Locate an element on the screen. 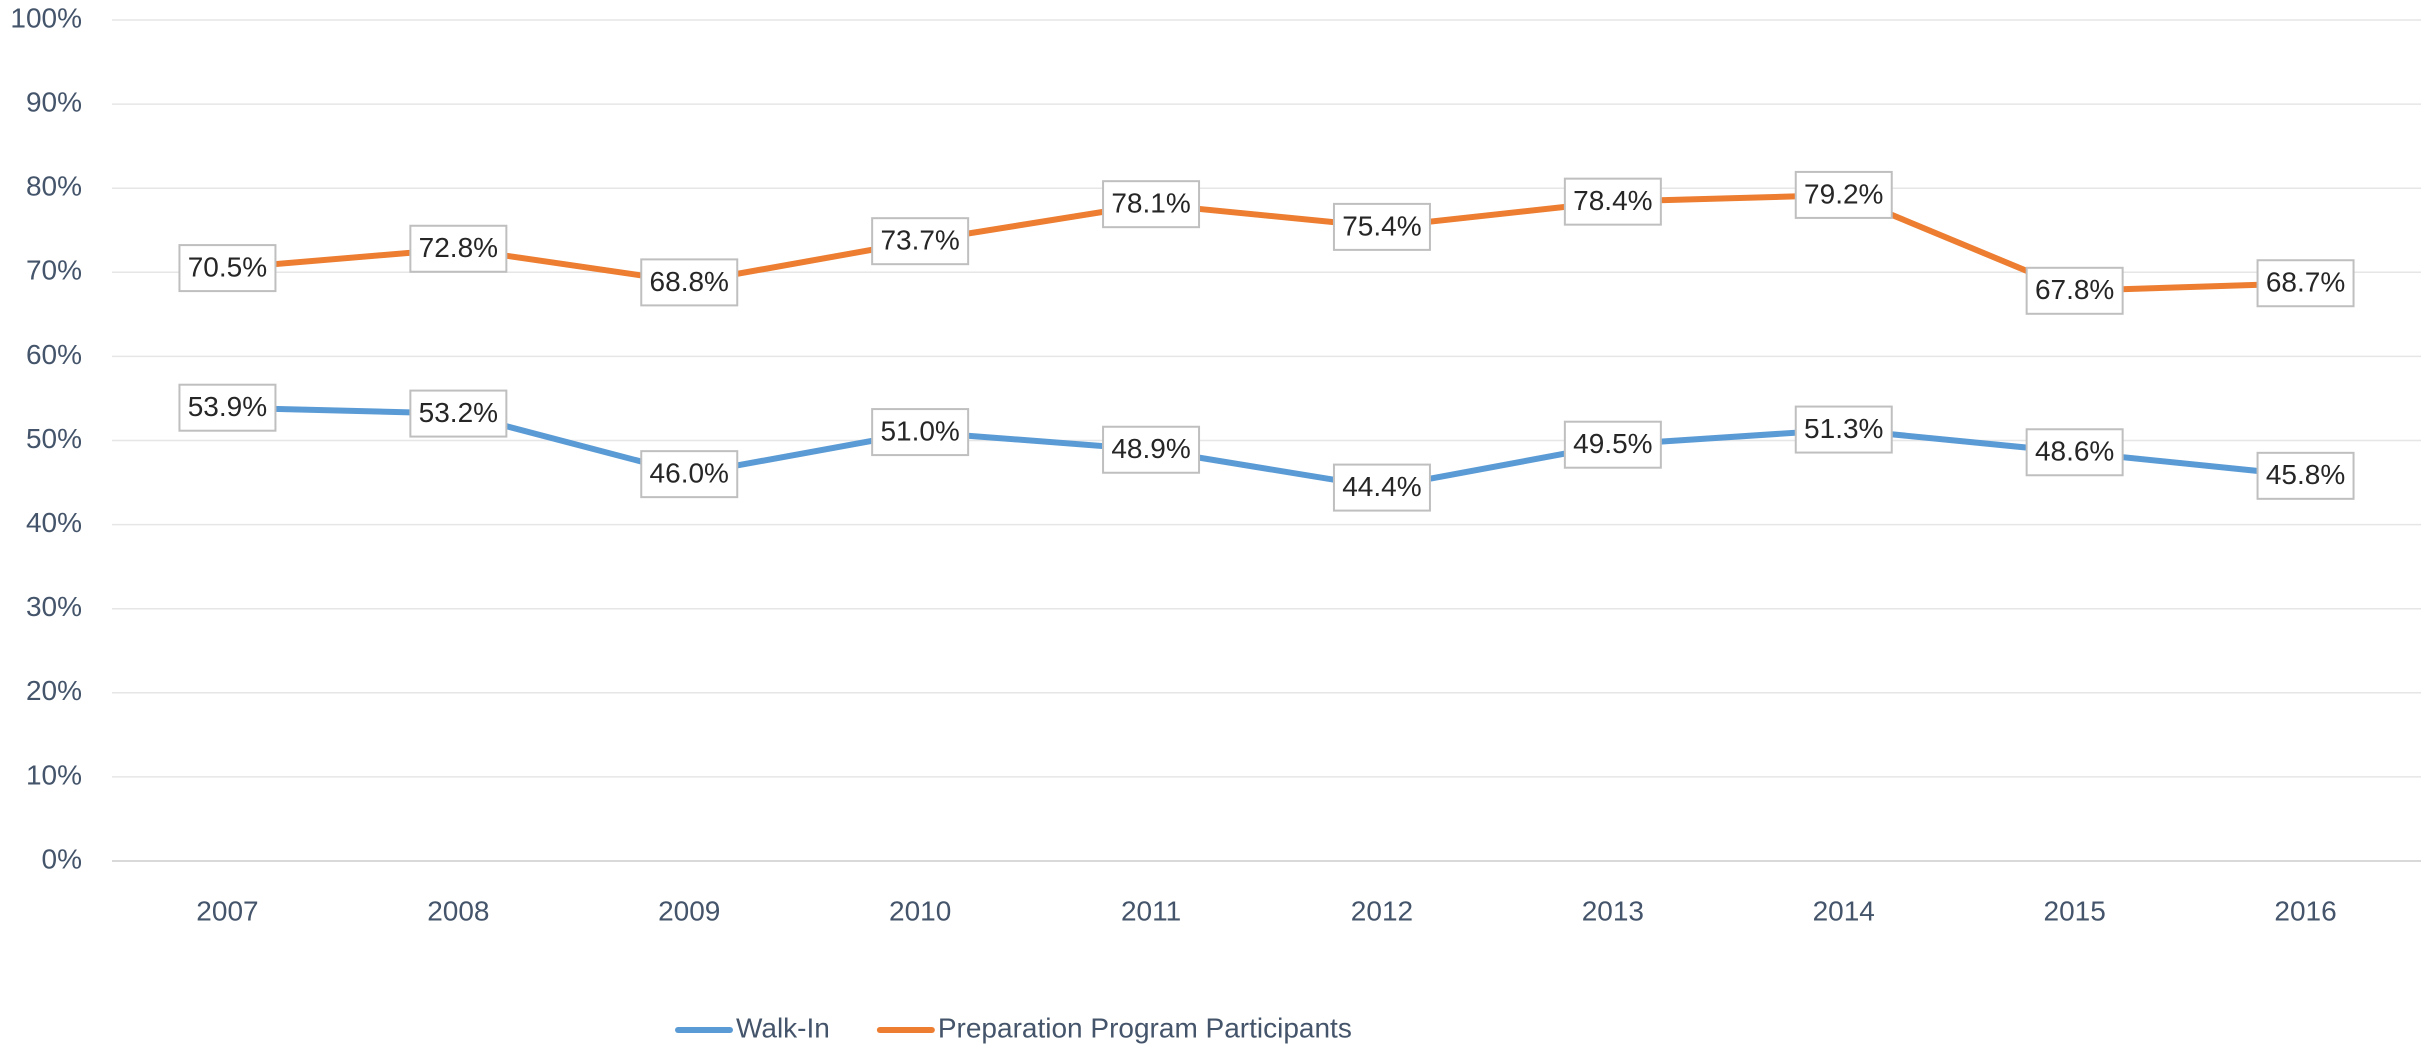 The width and height of the screenshot is (2430, 1052). y-tick-label: 80% is located at coordinates (54, 186).